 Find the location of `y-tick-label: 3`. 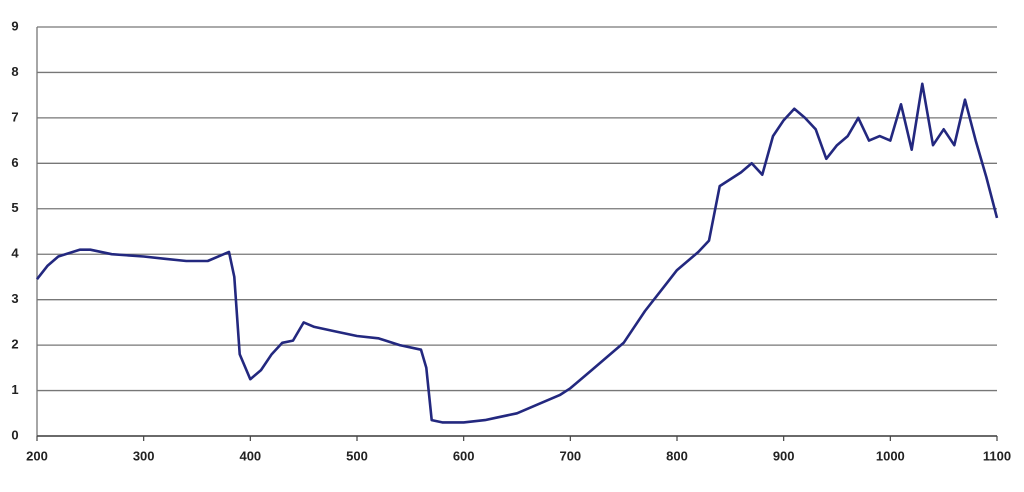

y-tick-label: 3 is located at coordinates (14, 298).